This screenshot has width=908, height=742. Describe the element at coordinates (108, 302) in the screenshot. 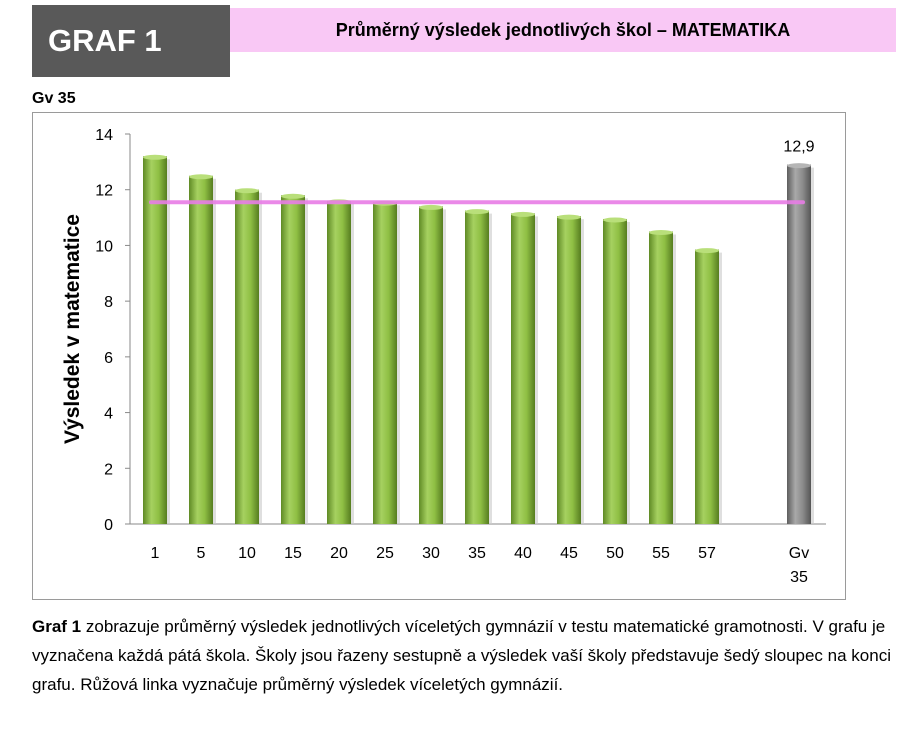

I see `y-tick-label: 8` at that location.